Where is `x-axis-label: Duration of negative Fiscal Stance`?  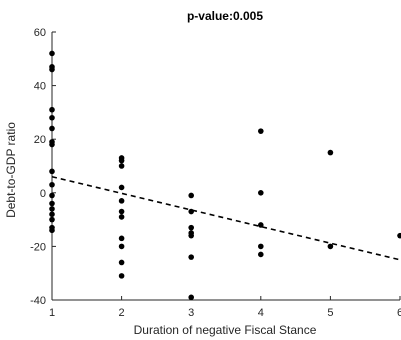 x-axis-label: Duration of negative Fiscal Stance is located at coordinates (225, 330).